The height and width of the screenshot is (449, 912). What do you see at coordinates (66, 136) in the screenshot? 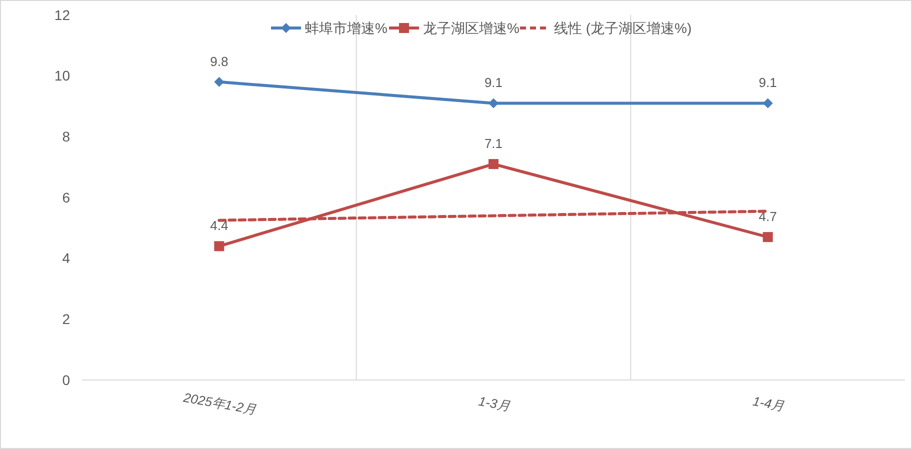
I see `y-tick-label: 8` at bounding box center [66, 136].